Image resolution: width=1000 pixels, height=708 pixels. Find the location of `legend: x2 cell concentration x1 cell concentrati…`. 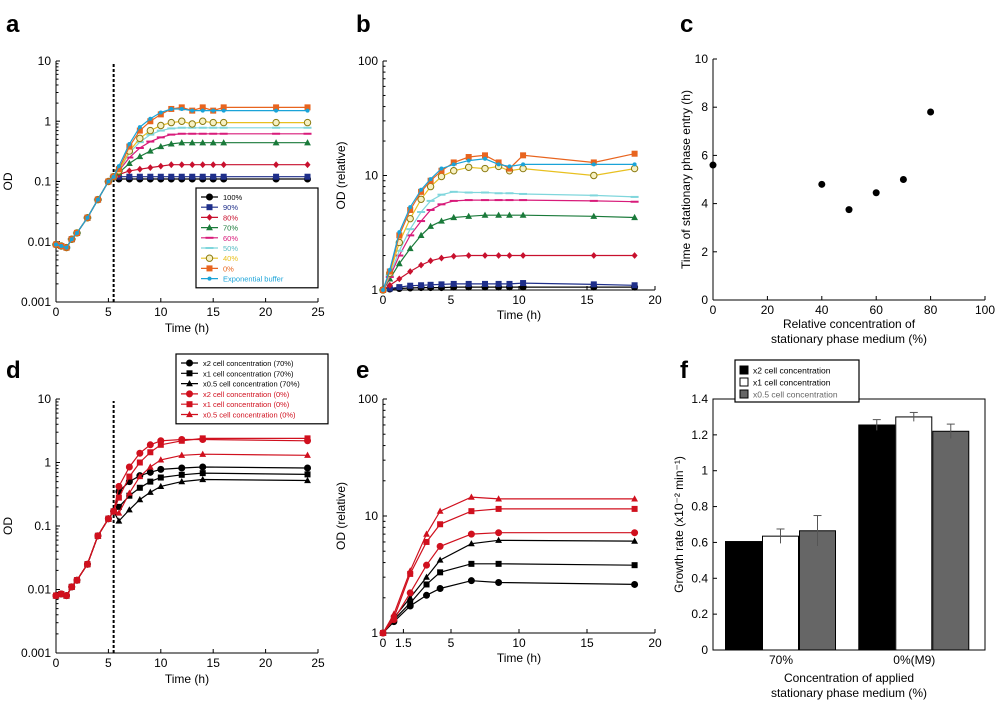

legend: x2 cell concentration x1 cell concentrati… is located at coordinates (797, 381).